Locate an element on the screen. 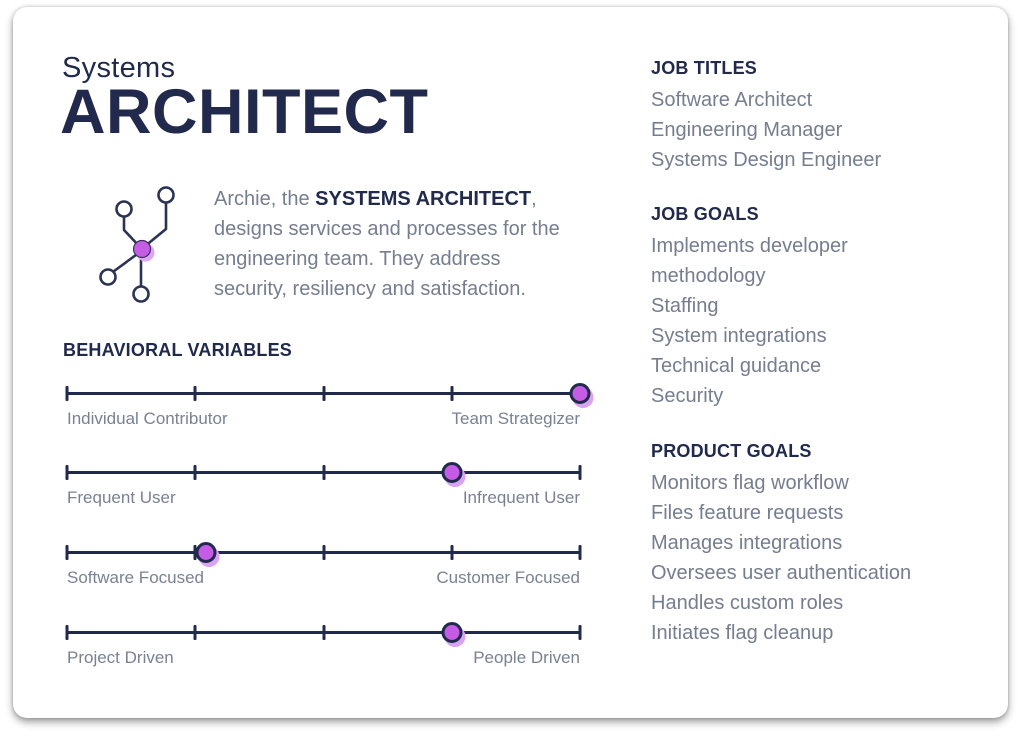 This screenshot has height=737, width=1021. list-item: Monitors flag workflow is located at coordinates (750, 483).